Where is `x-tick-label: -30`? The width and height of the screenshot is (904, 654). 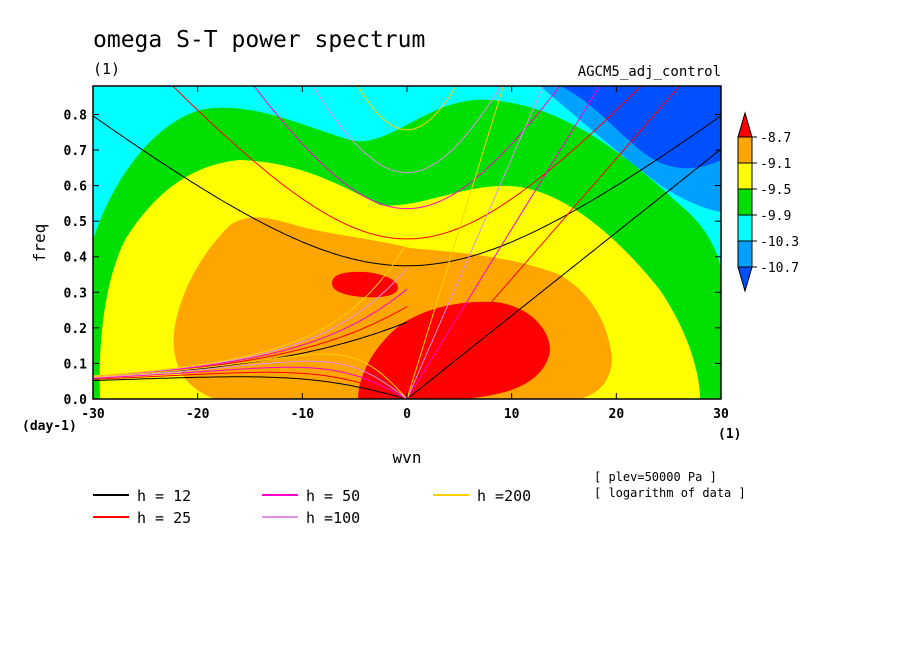 x-tick-label: -30 is located at coordinates (93, 414).